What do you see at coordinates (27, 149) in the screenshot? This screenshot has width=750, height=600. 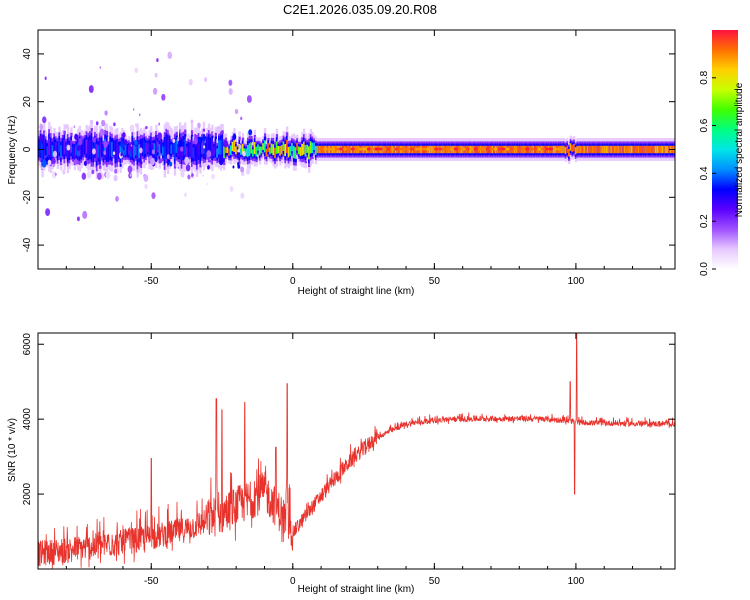 I see `y-tick-label: 0` at bounding box center [27, 149].